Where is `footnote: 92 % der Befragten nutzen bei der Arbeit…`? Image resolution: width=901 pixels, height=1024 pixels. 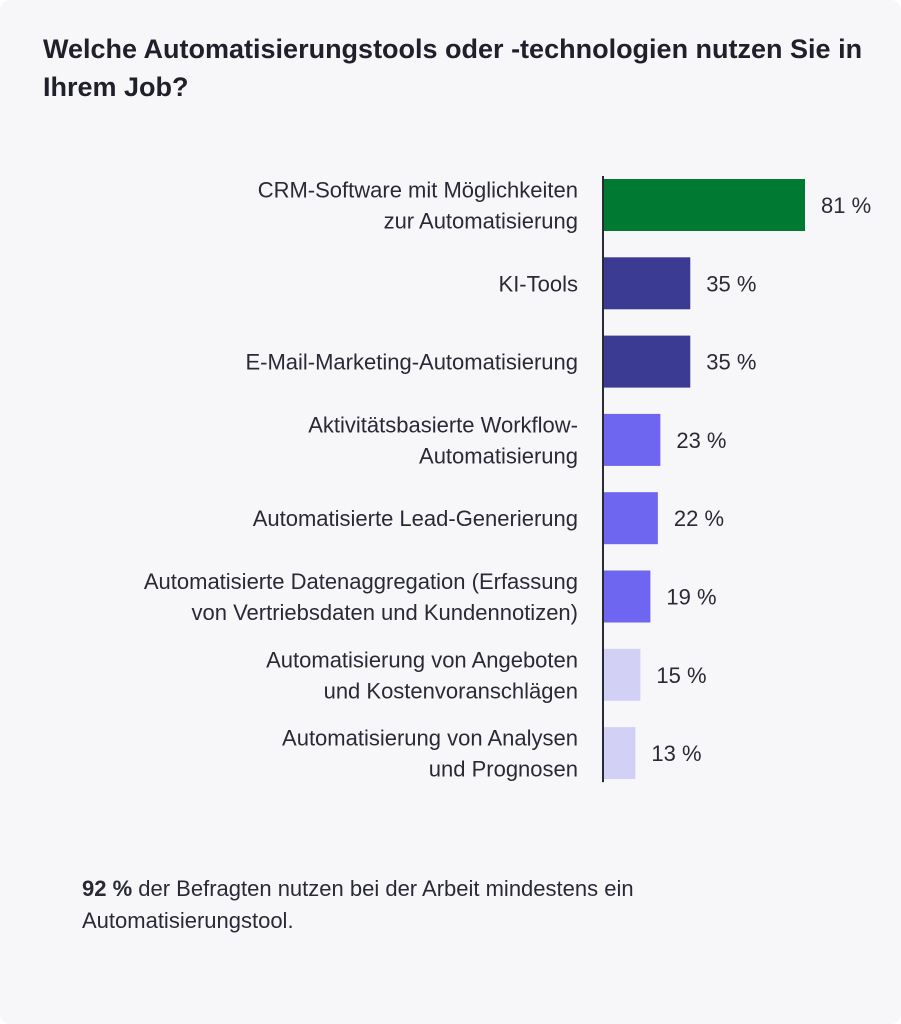 footnote: 92 % der Befragten nutzen bei der Arbeit… is located at coordinates (462, 905).